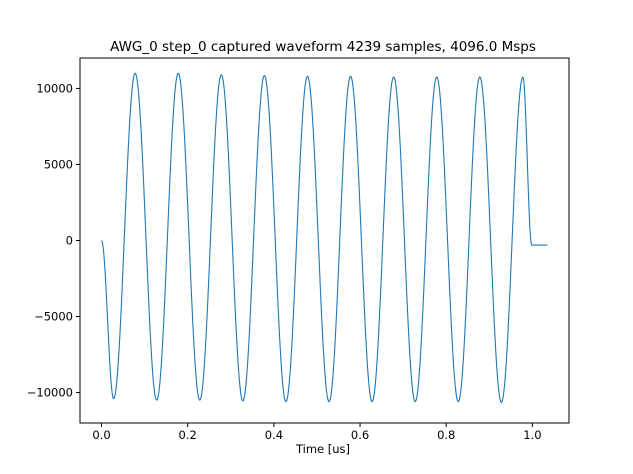 The image size is (633, 474). What do you see at coordinates (53, 317) in the screenshot?
I see `y-tick-label: −5000` at bounding box center [53, 317].